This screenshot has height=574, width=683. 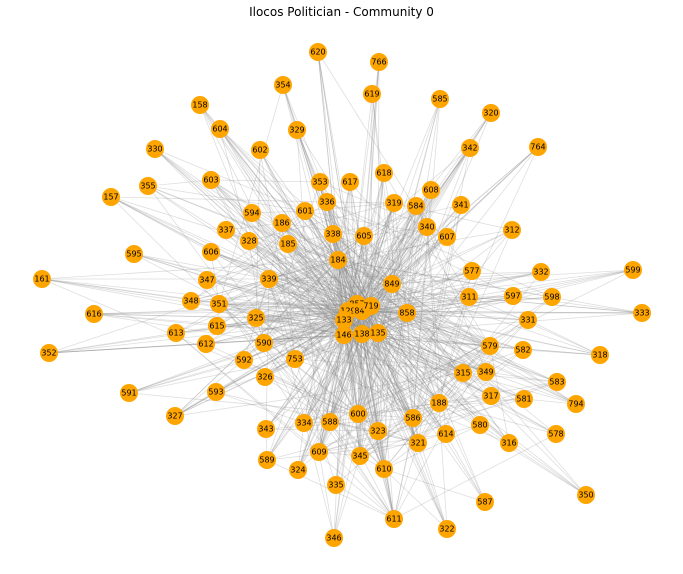 What do you see at coordinates (175, 416) in the screenshot?
I see `graph-node-327: 327` at bounding box center [175, 416].